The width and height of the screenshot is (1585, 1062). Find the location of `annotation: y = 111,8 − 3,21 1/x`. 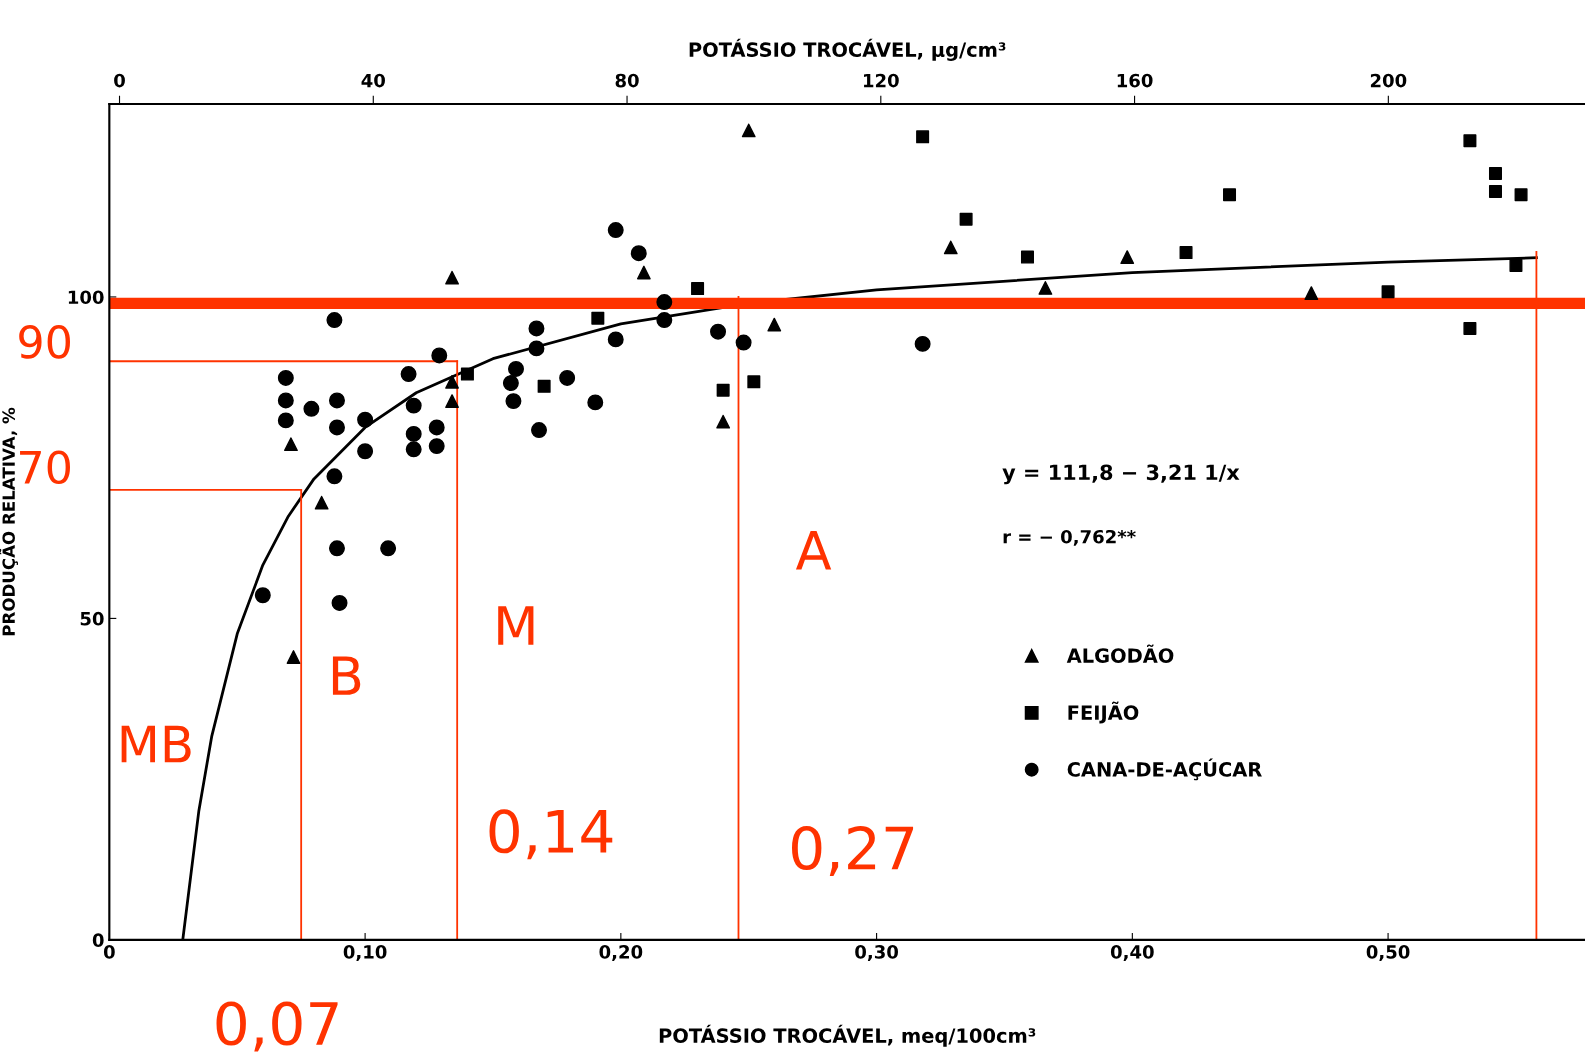

annotation: y = 111,8 − 3,21 1/x is located at coordinates (1121, 474).